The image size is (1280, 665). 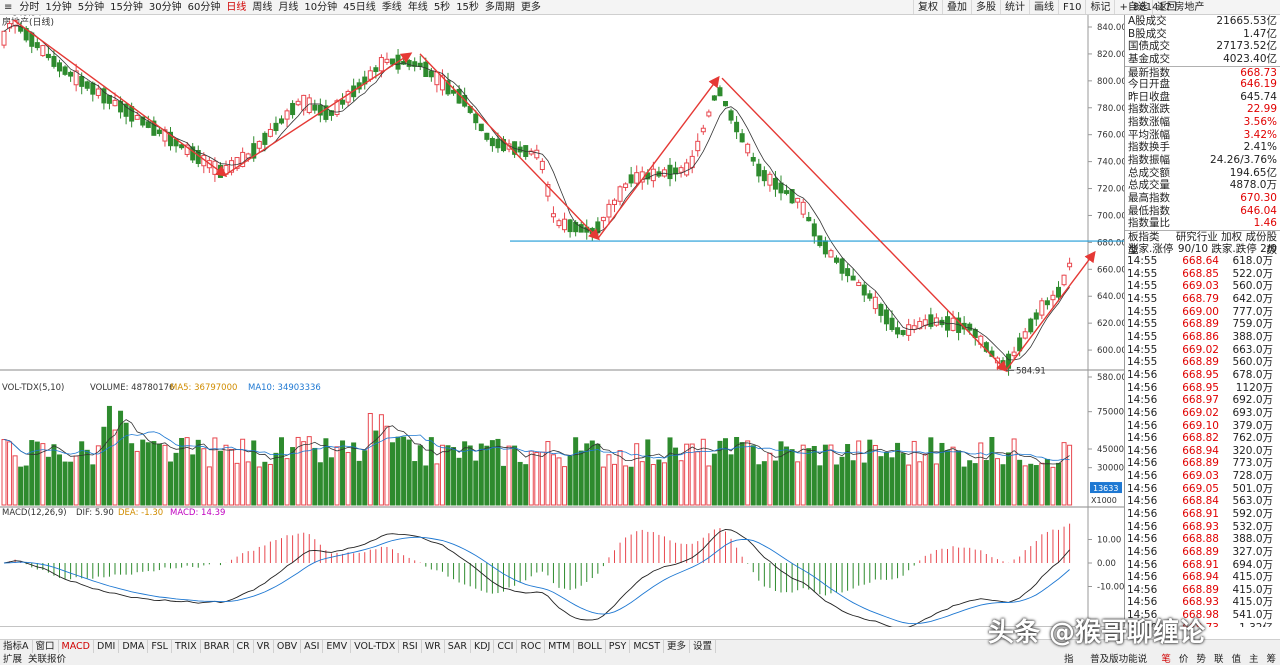 I want to click on indicator-tab: BRAR, so click(x=217, y=646).